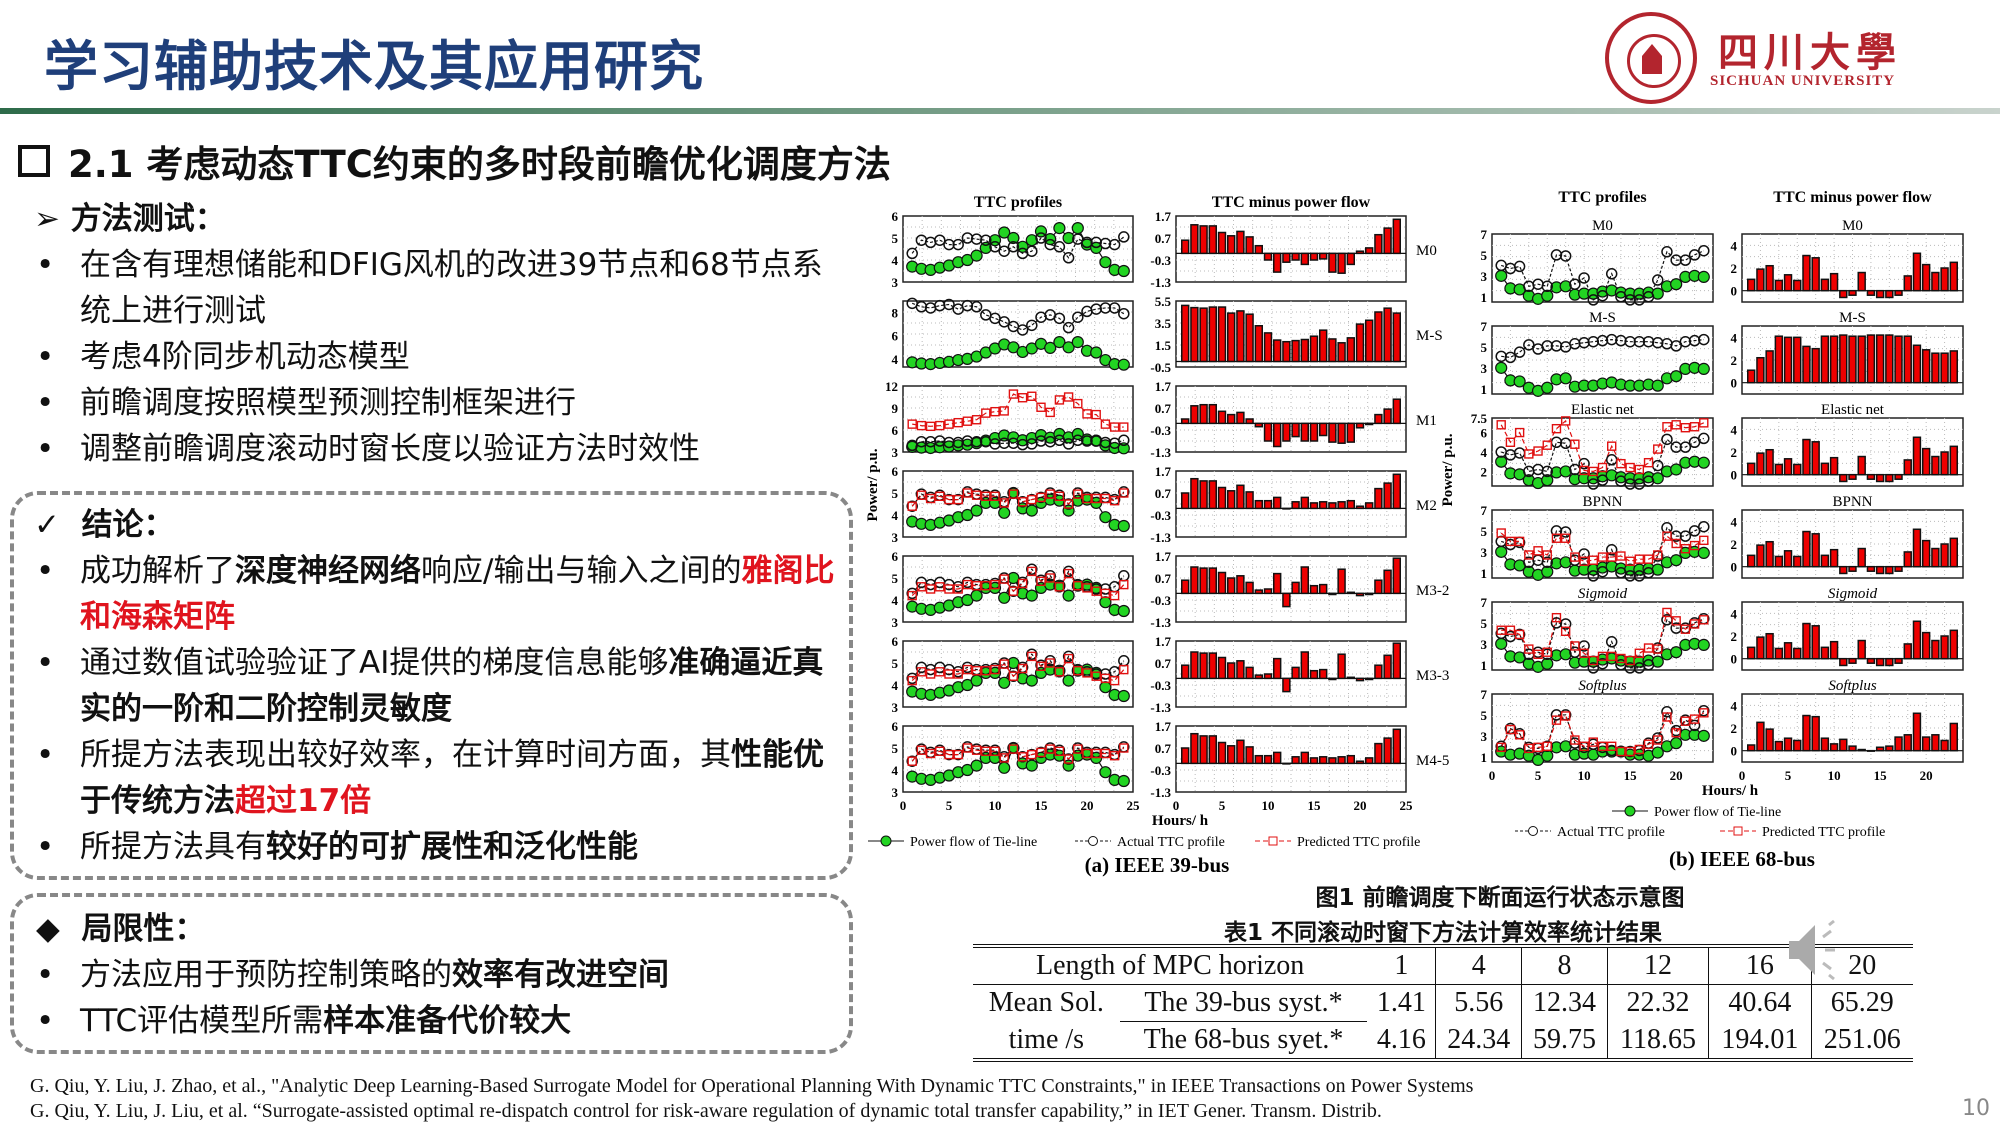  What do you see at coordinates (1160, 260) in the screenshot?
I see `bar-y-tick-label: -0.3` at bounding box center [1160, 260].